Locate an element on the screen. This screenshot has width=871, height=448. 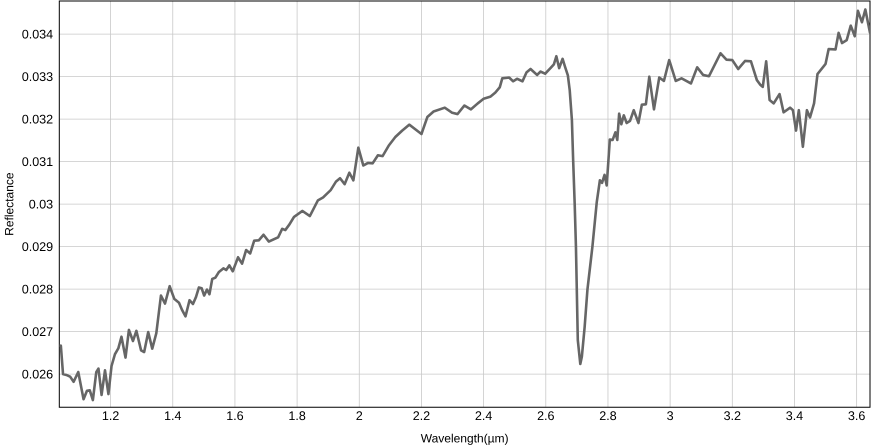
y-tick-label: 0.031 is located at coordinates (37, 161).